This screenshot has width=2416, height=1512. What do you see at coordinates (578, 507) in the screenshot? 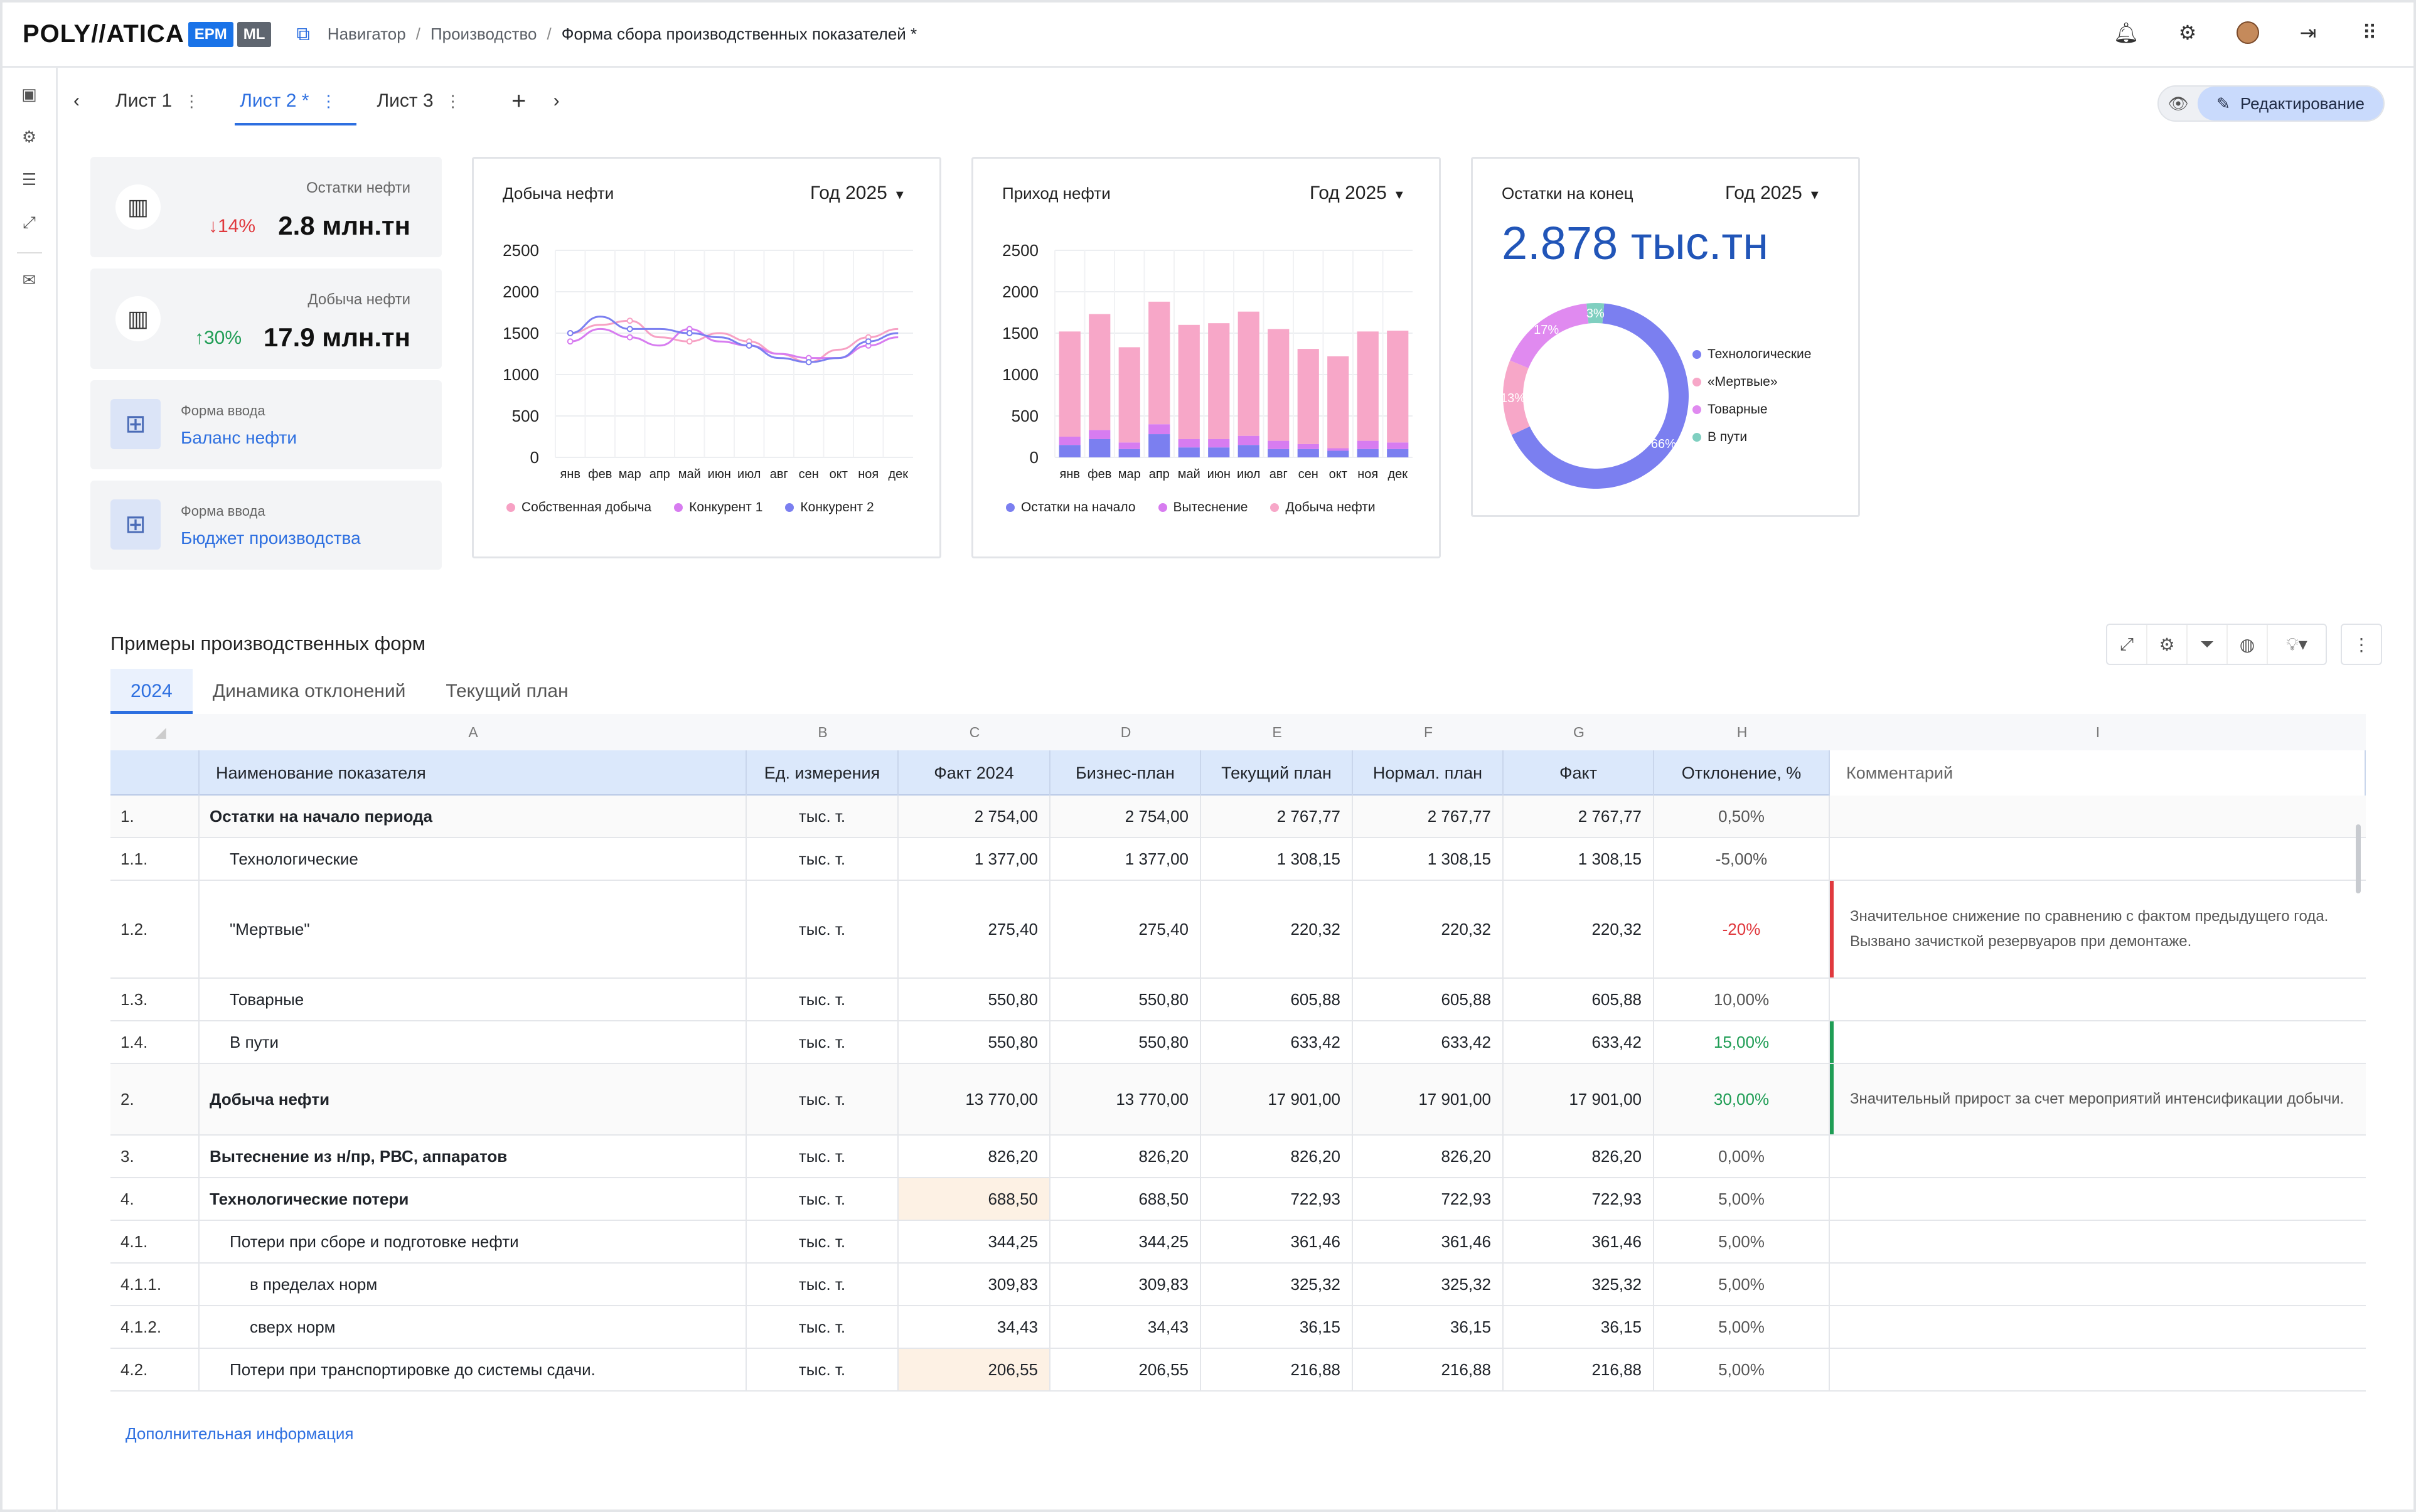
I see `legend-item: Собственная добыча` at bounding box center [578, 507].